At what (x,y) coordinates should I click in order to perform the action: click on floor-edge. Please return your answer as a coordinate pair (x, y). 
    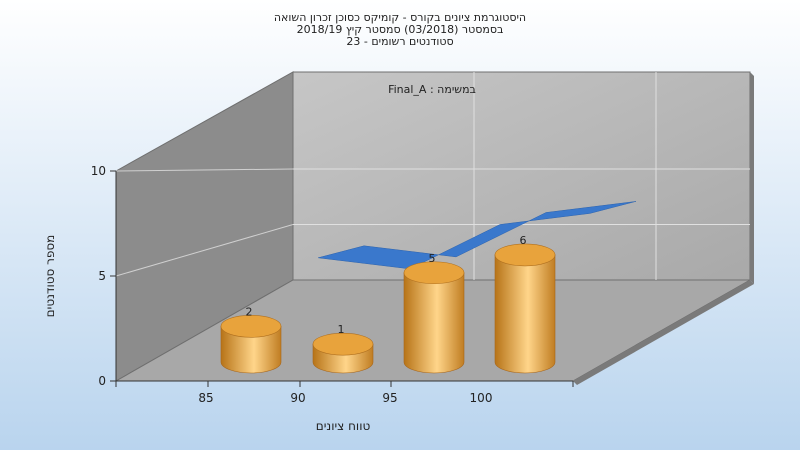
    Looking at the image, I should click on (663, 332).